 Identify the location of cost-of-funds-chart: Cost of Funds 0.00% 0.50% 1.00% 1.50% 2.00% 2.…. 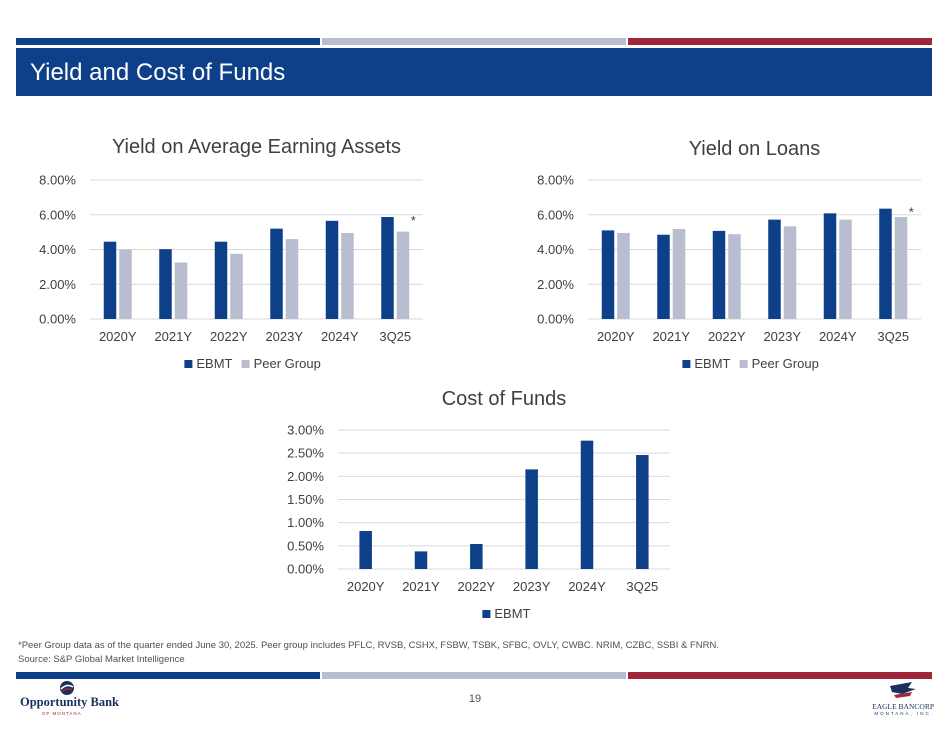
(478, 504).